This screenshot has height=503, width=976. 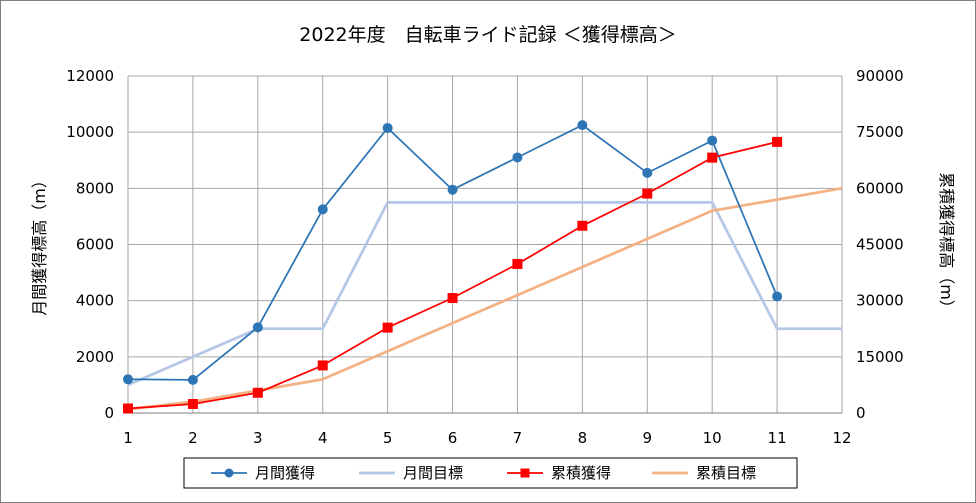 I want to click on y-tick-label: 12000, so click(x=90, y=76).